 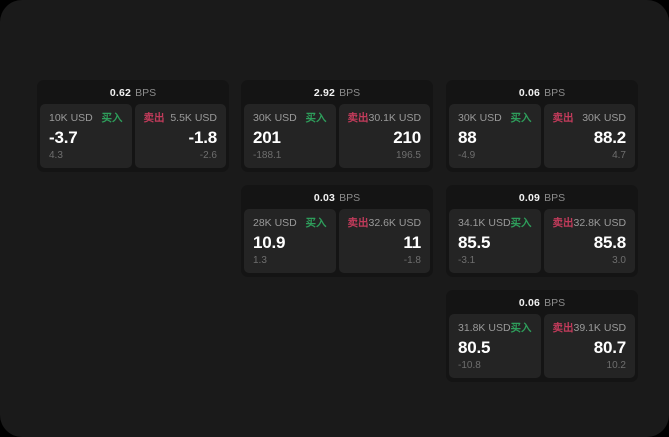 I want to click on sell-price: 85.8, so click(x=609, y=242).